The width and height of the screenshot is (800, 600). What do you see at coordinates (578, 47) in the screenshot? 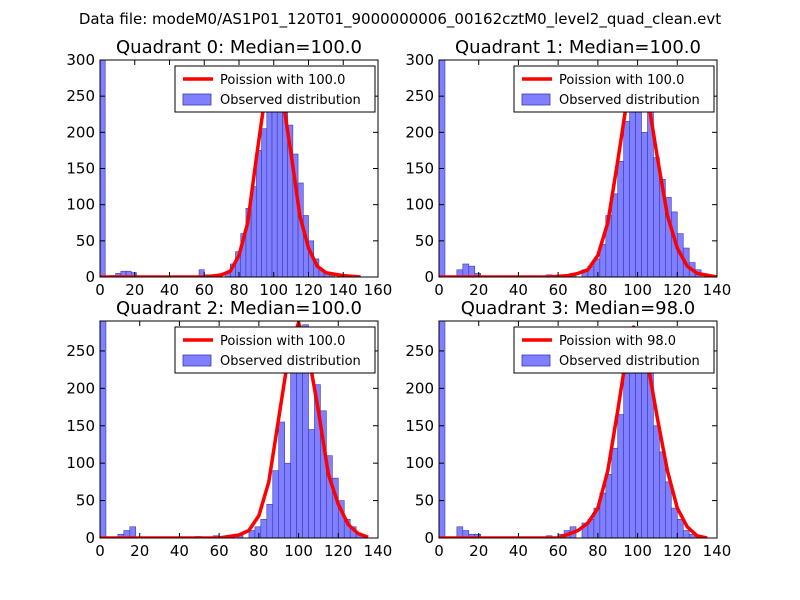
I see `chart-title: Quadrant 1: Median=100.0` at bounding box center [578, 47].